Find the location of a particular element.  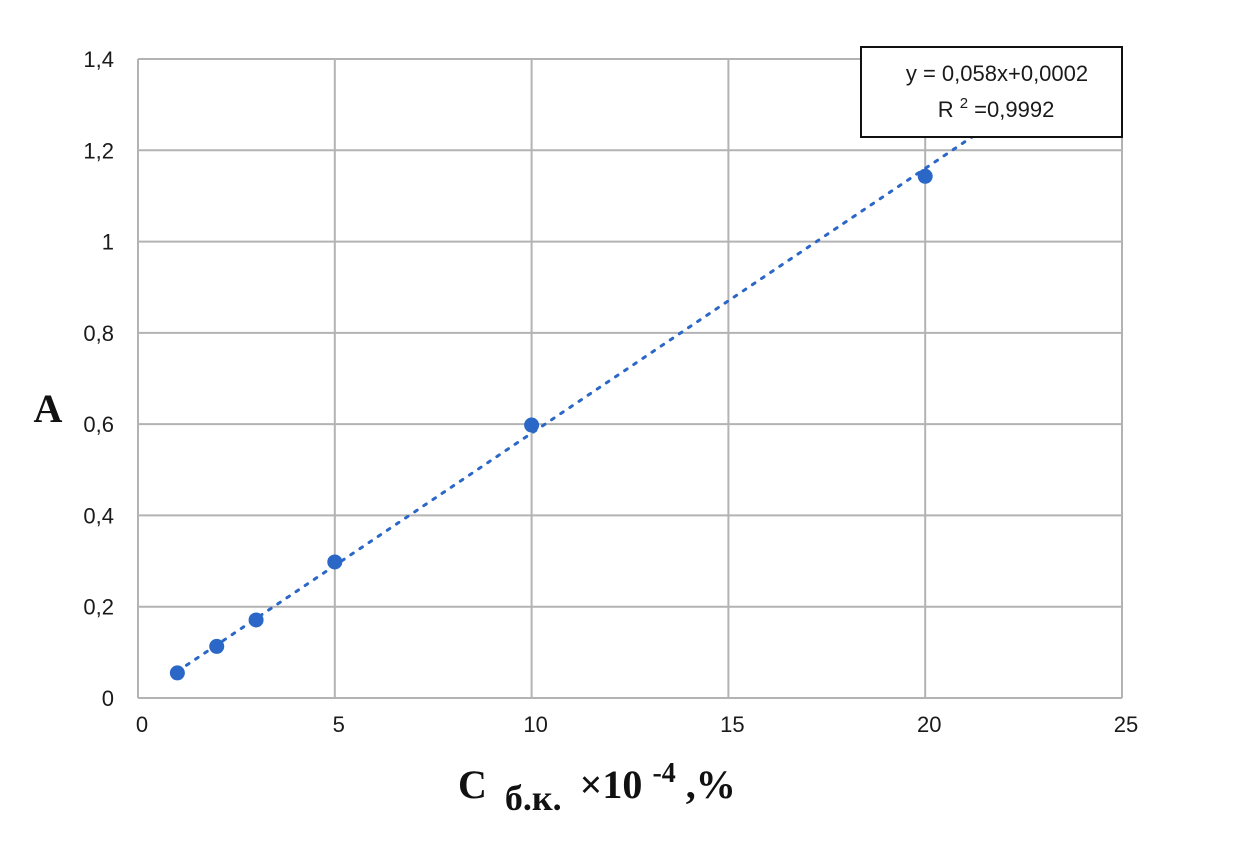

y-tick-label: 0,8 is located at coordinates (98, 333).